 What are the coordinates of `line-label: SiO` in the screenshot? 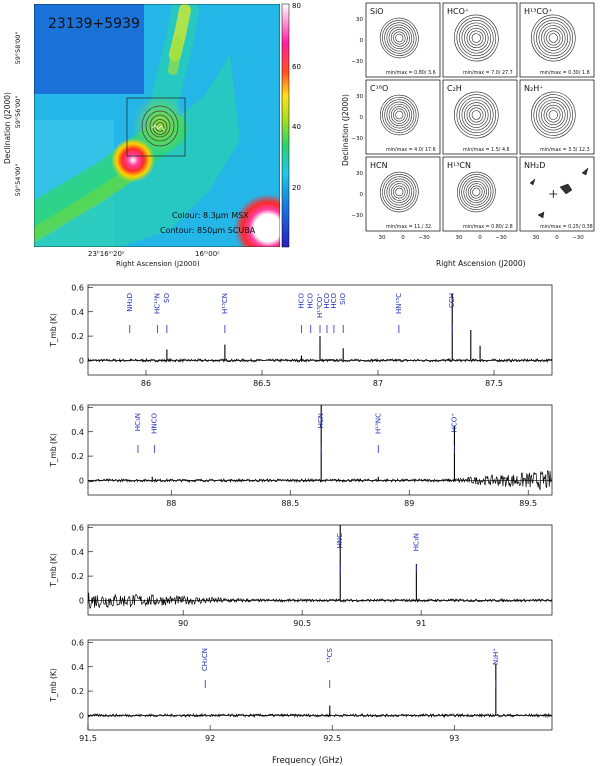 It's located at (343, 299).